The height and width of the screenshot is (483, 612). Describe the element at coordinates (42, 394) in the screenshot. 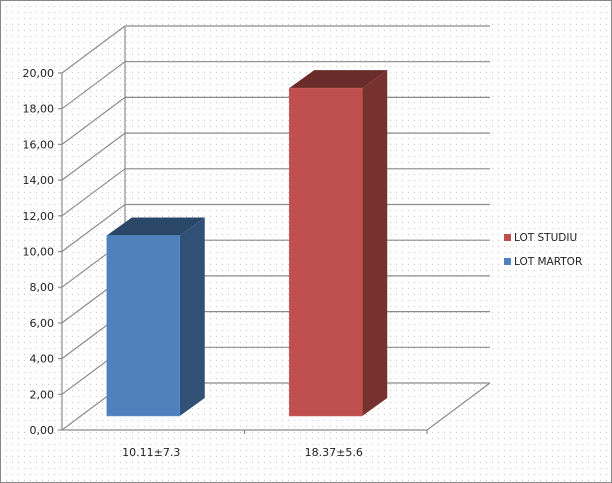

I see `y-tick-label: 2,00` at that location.